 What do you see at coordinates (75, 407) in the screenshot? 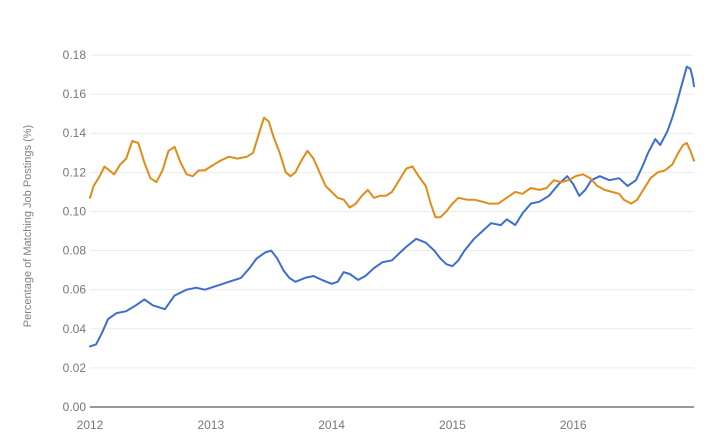
I see `y-tick-label: 0.00` at bounding box center [75, 407].